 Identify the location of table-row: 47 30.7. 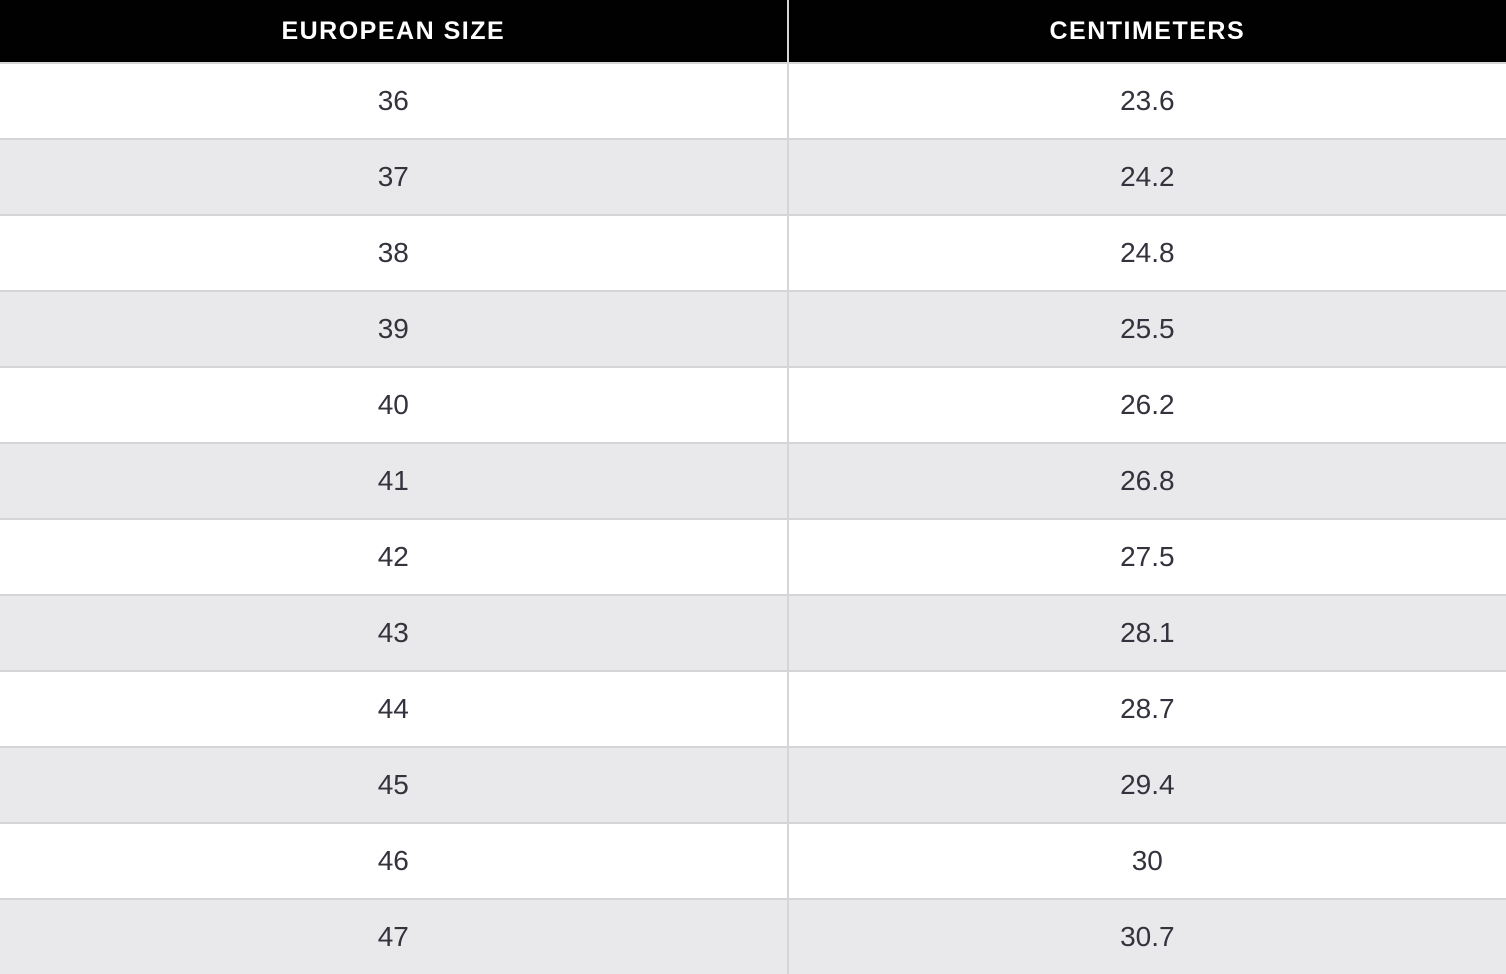
(753, 936).